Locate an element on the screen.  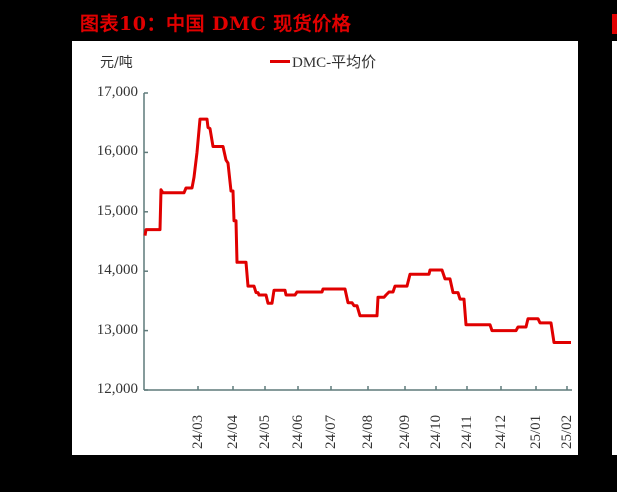
x-tick-label: 24/08 is located at coordinates (368, 431).